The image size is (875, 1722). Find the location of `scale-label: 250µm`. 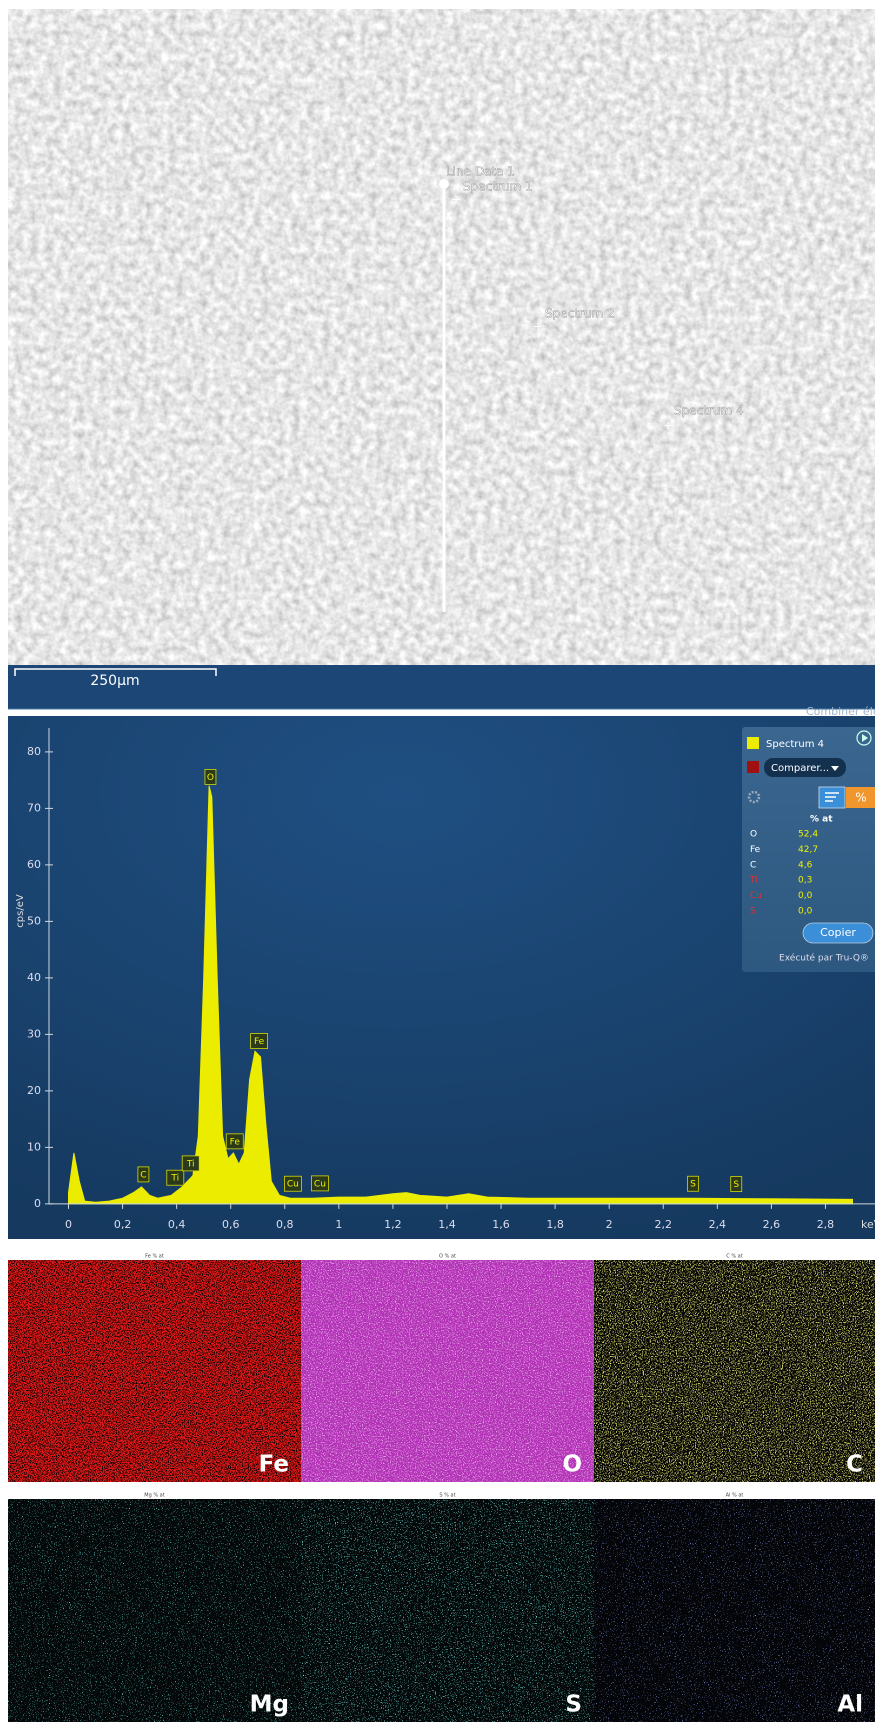

scale-label: 250µm is located at coordinates (114, 681).